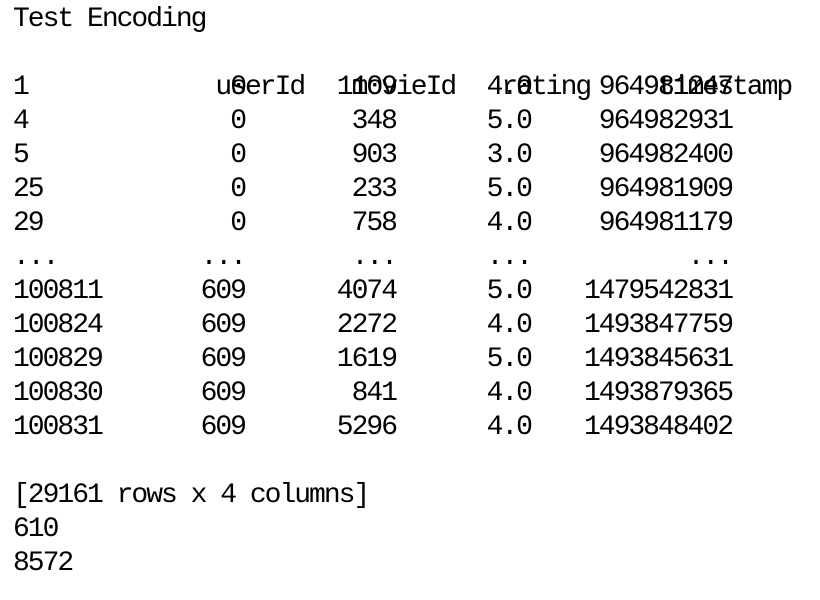 This screenshot has width=820, height=600. I want to click on row-index: 100829, so click(58, 359).